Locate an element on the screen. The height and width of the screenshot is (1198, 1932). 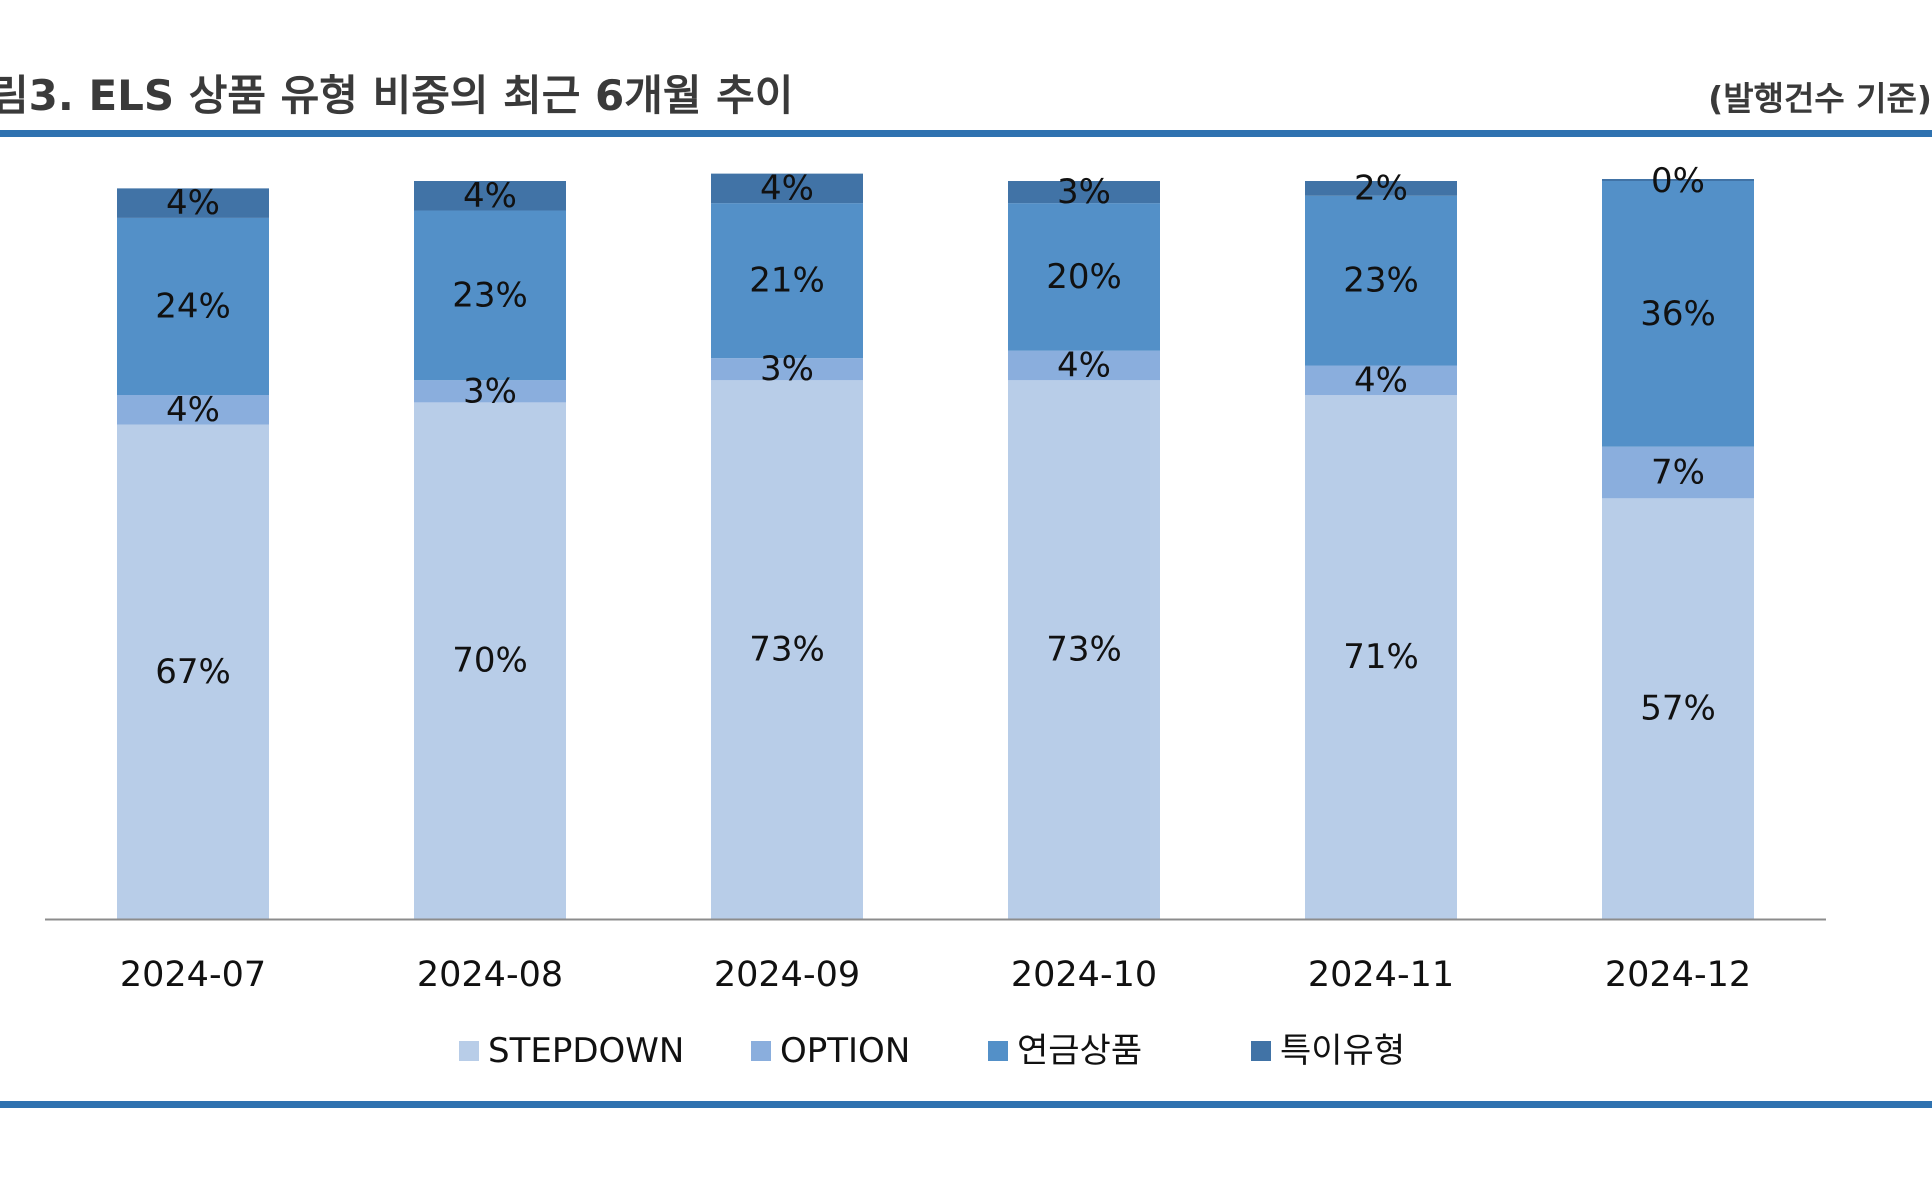
bar-segment-특이유형-2024-11 is located at coordinates (1381, 188).